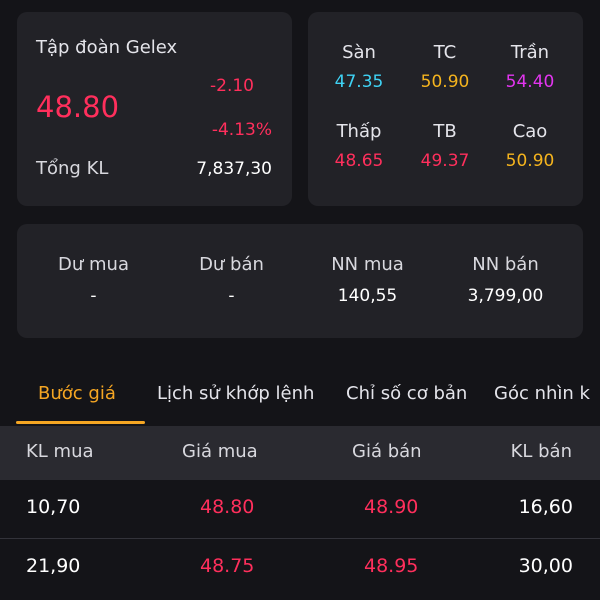  I want to click on table-row: 10,70 48.80 48.90 16,60, so click(300, 509).